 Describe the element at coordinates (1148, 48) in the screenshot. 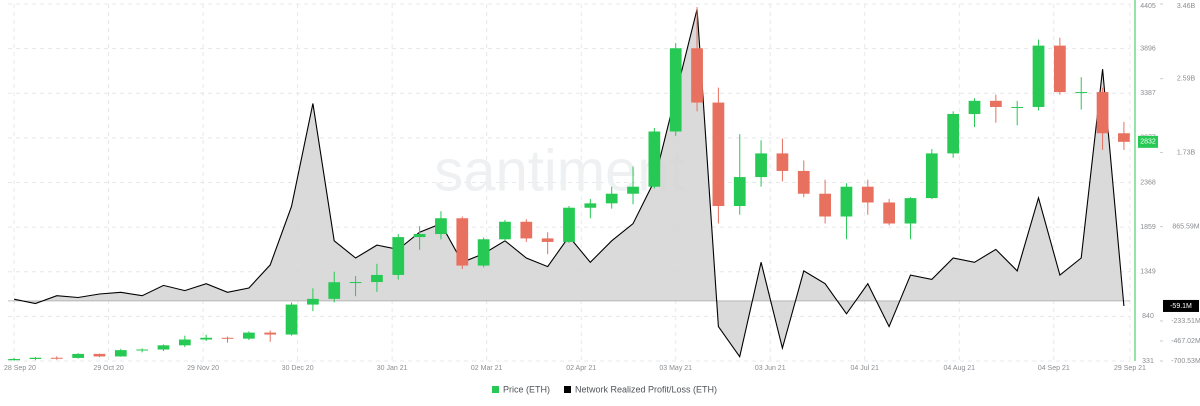

I see `y-tick-label: 3896` at that location.